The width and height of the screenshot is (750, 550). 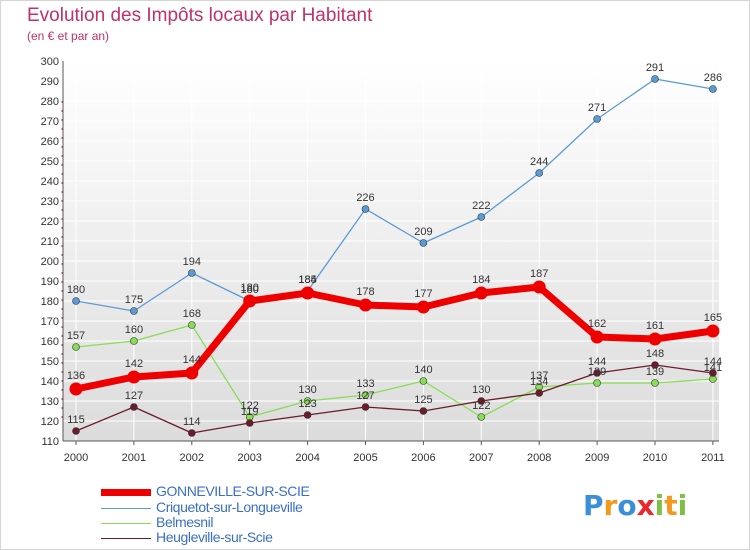 What do you see at coordinates (76, 376) in the screenshot?
I see `data-label-gonneville: 136` at bounding box center [76, 376].